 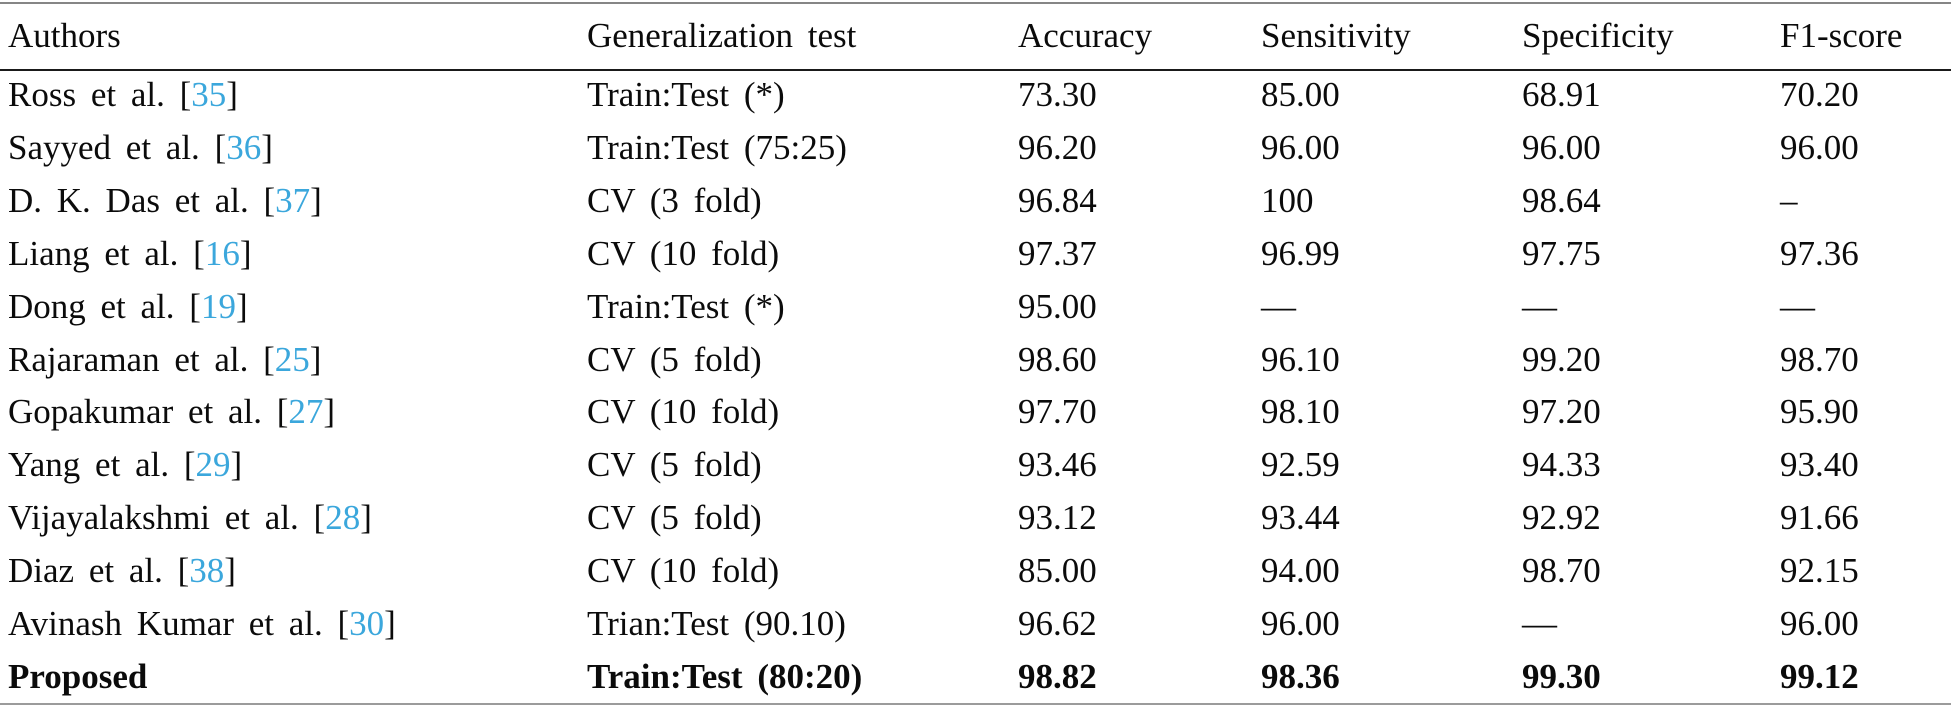 What do you see at coordinates (1300, 465) in the screenshot?
I see `sensitivity-cell: 92.59` at bounding box center [1300, 465].